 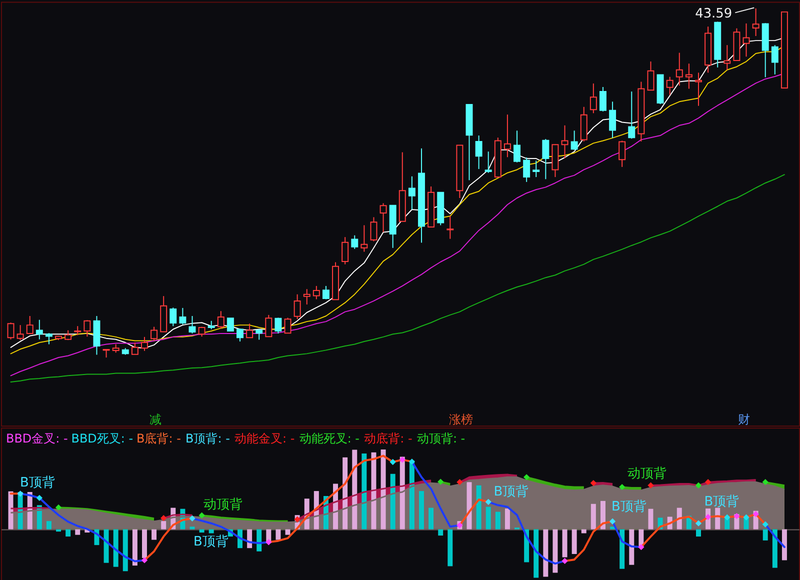 I want to click on text: BBD金叉: -, so click(x=37, y=439).